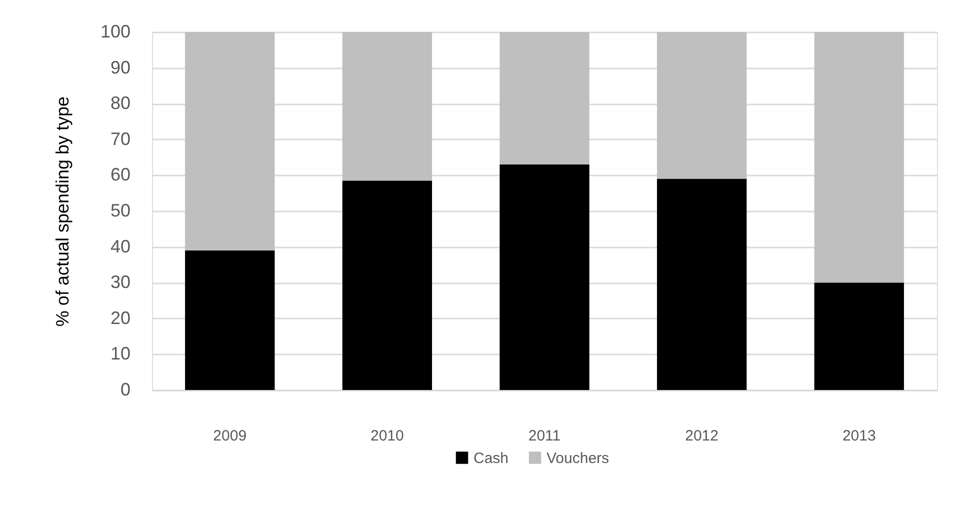 The width and height of the screenshot is (964, 512). I want to click on y-tick-label: 10, so click(120, 354).